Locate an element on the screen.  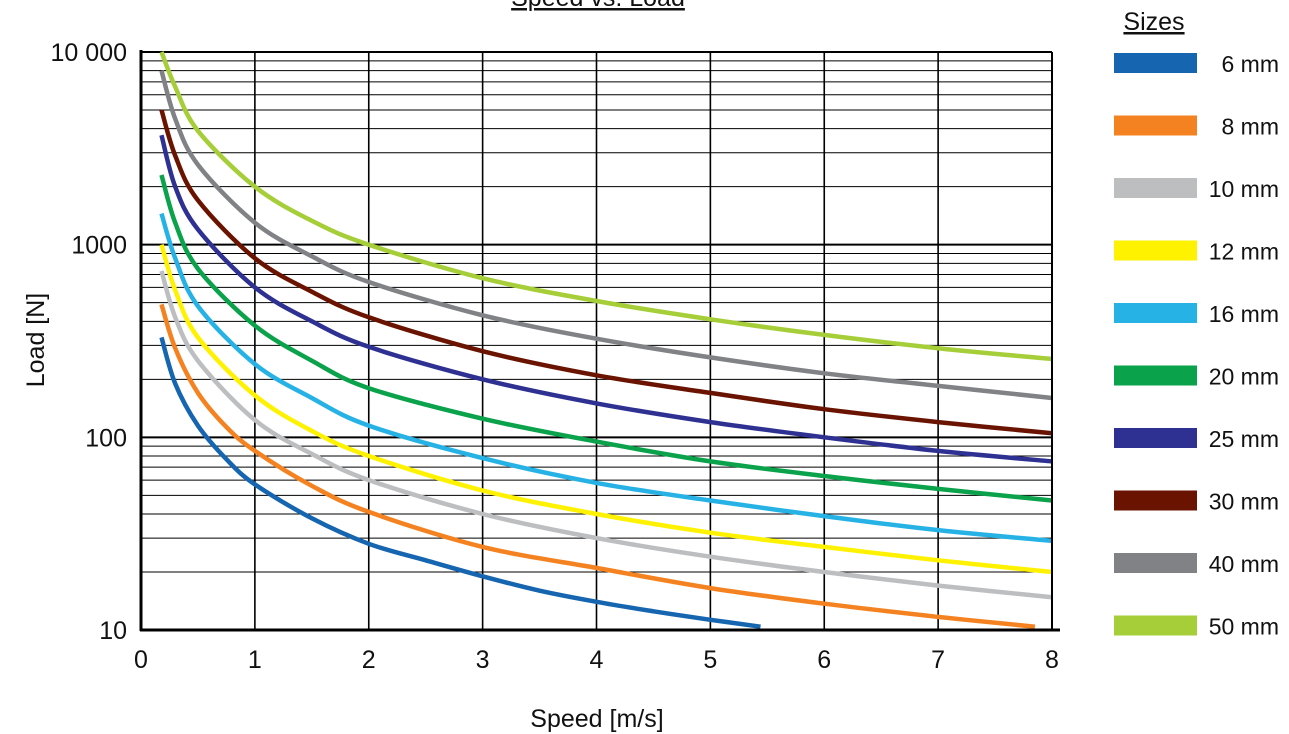
x-tick-label: 3 is located at coordinates (483, 660).